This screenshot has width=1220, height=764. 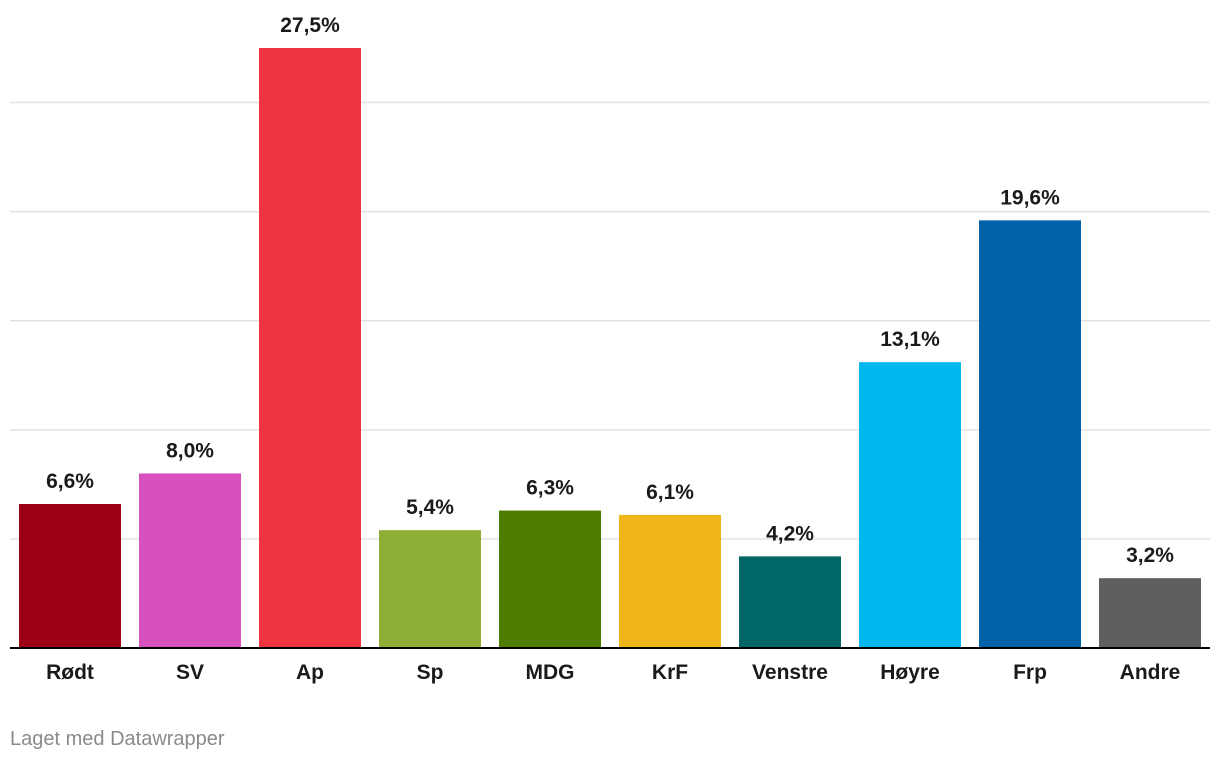 I want to click on category-label: KrF, so click(x=670, y=672).